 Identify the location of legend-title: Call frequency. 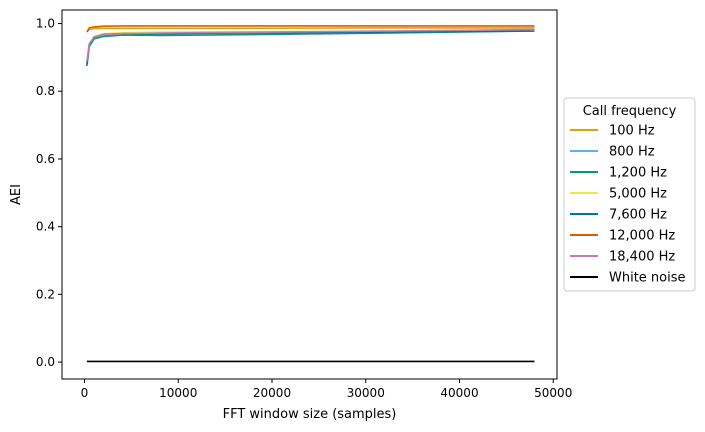
(630, 111).